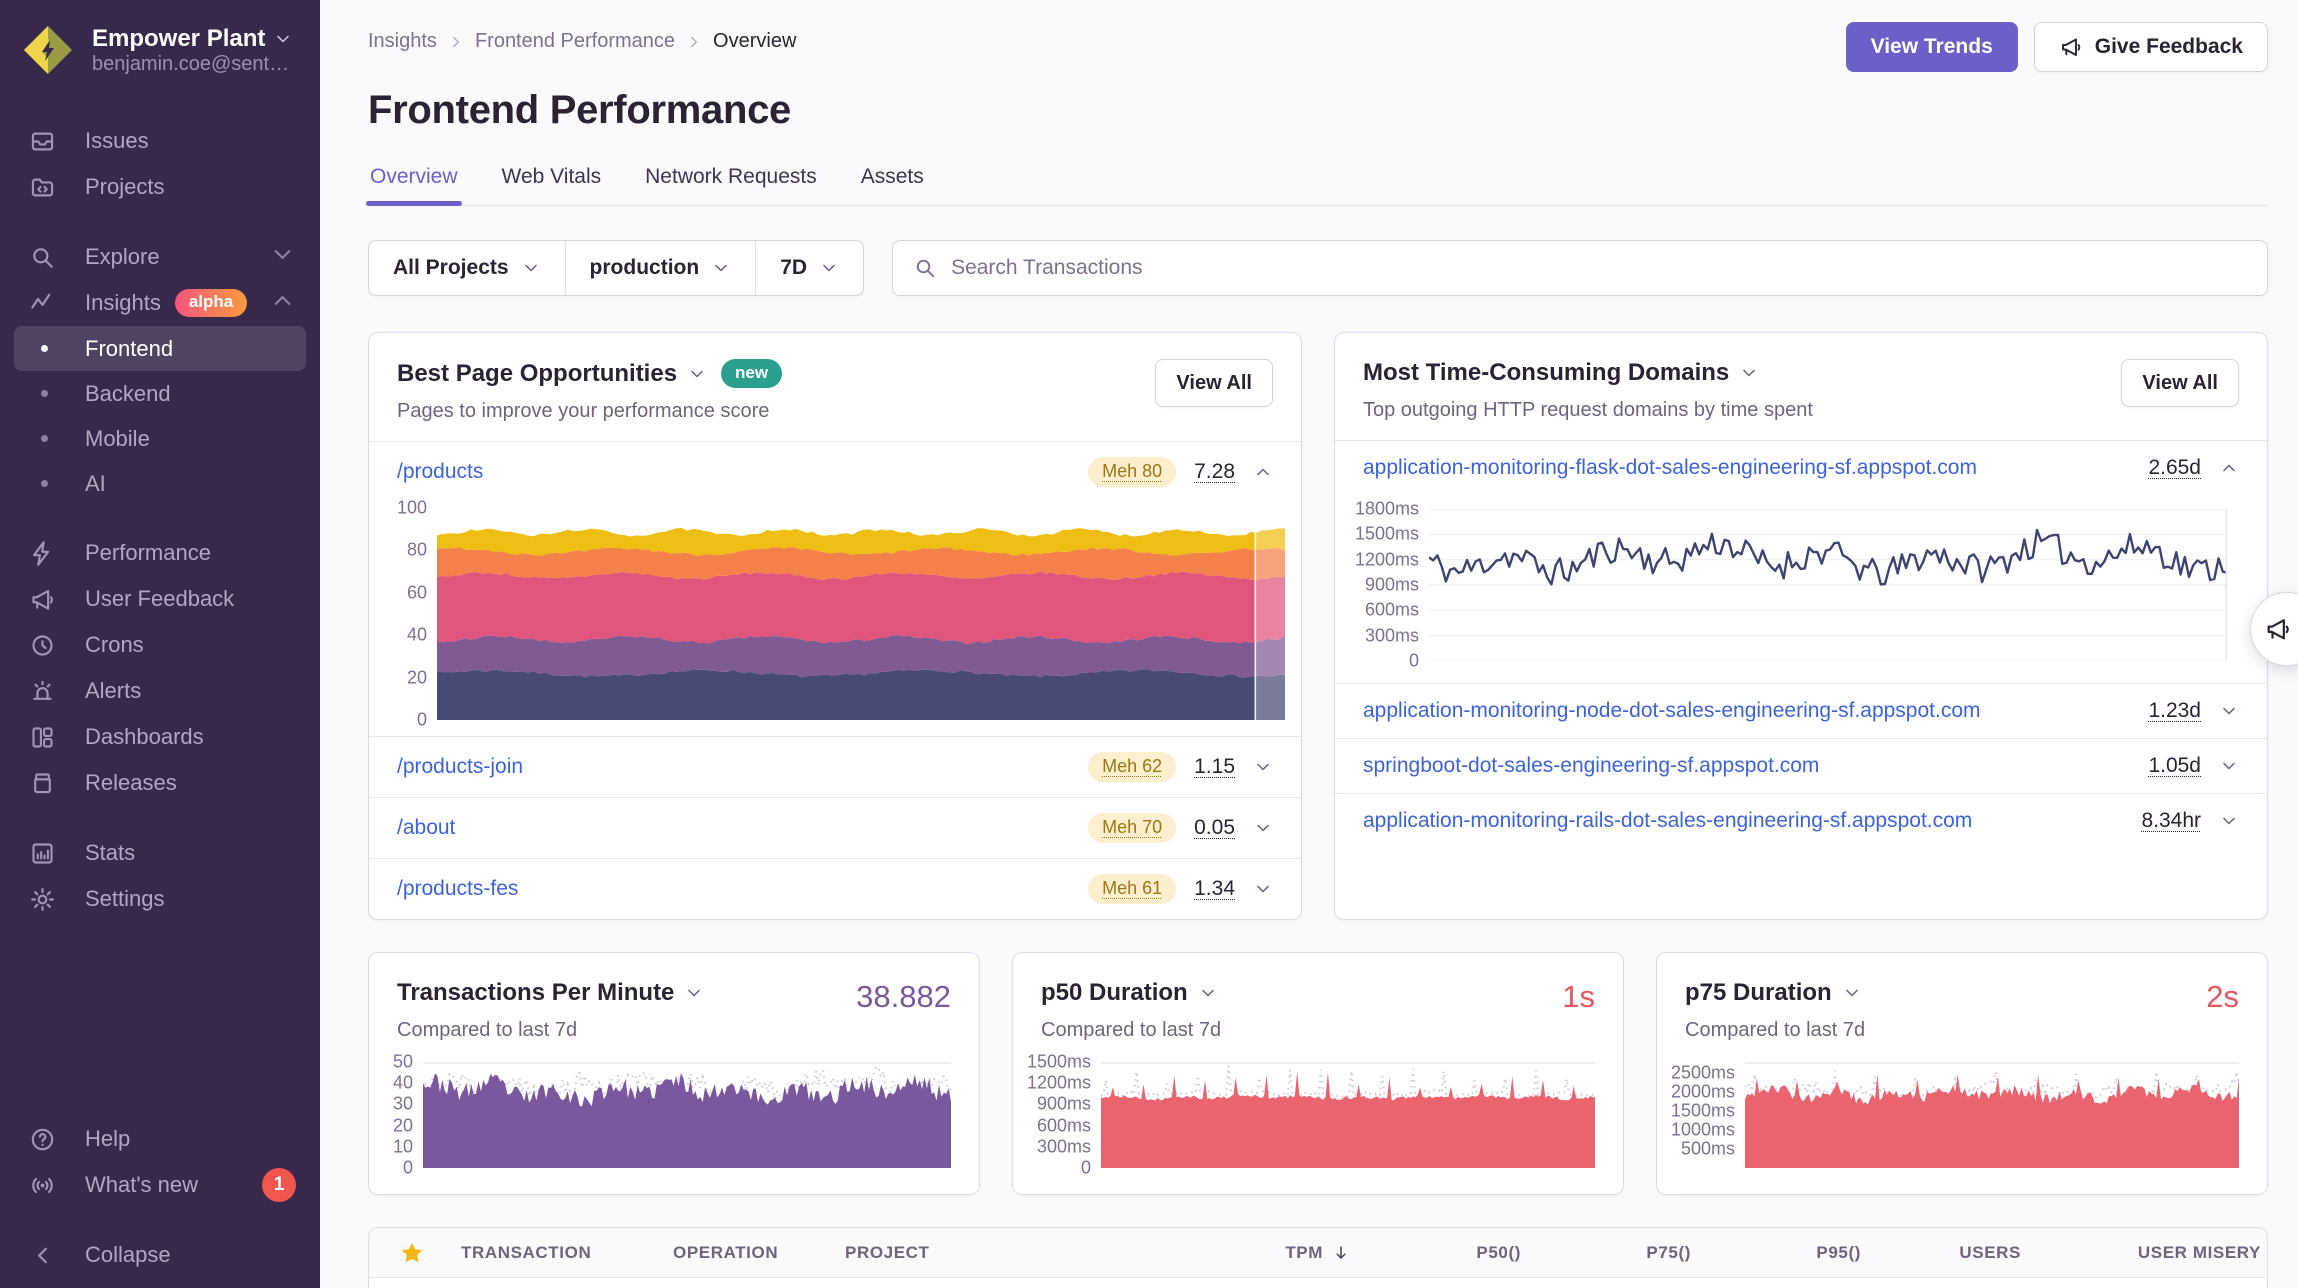 This screenshot has height=1288, width=2298. I want to click on breadcrumb-overview: Overview, so click(755, 41).